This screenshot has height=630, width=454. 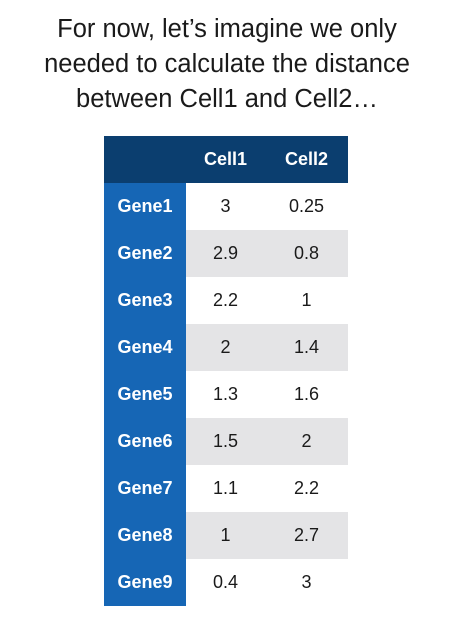 What do you see at coordinates (306, 253) in the screenshot?
I see `cell2-value: 0.8` at bounding box center [306, 253].